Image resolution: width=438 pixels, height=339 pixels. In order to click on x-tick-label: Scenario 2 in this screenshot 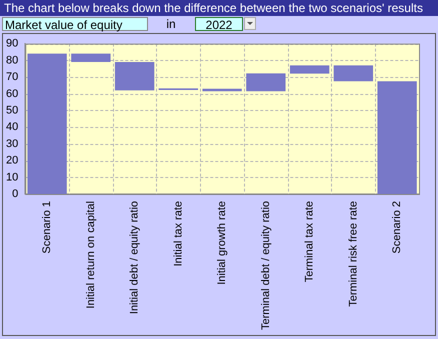, I will do `click(397, 227)`.